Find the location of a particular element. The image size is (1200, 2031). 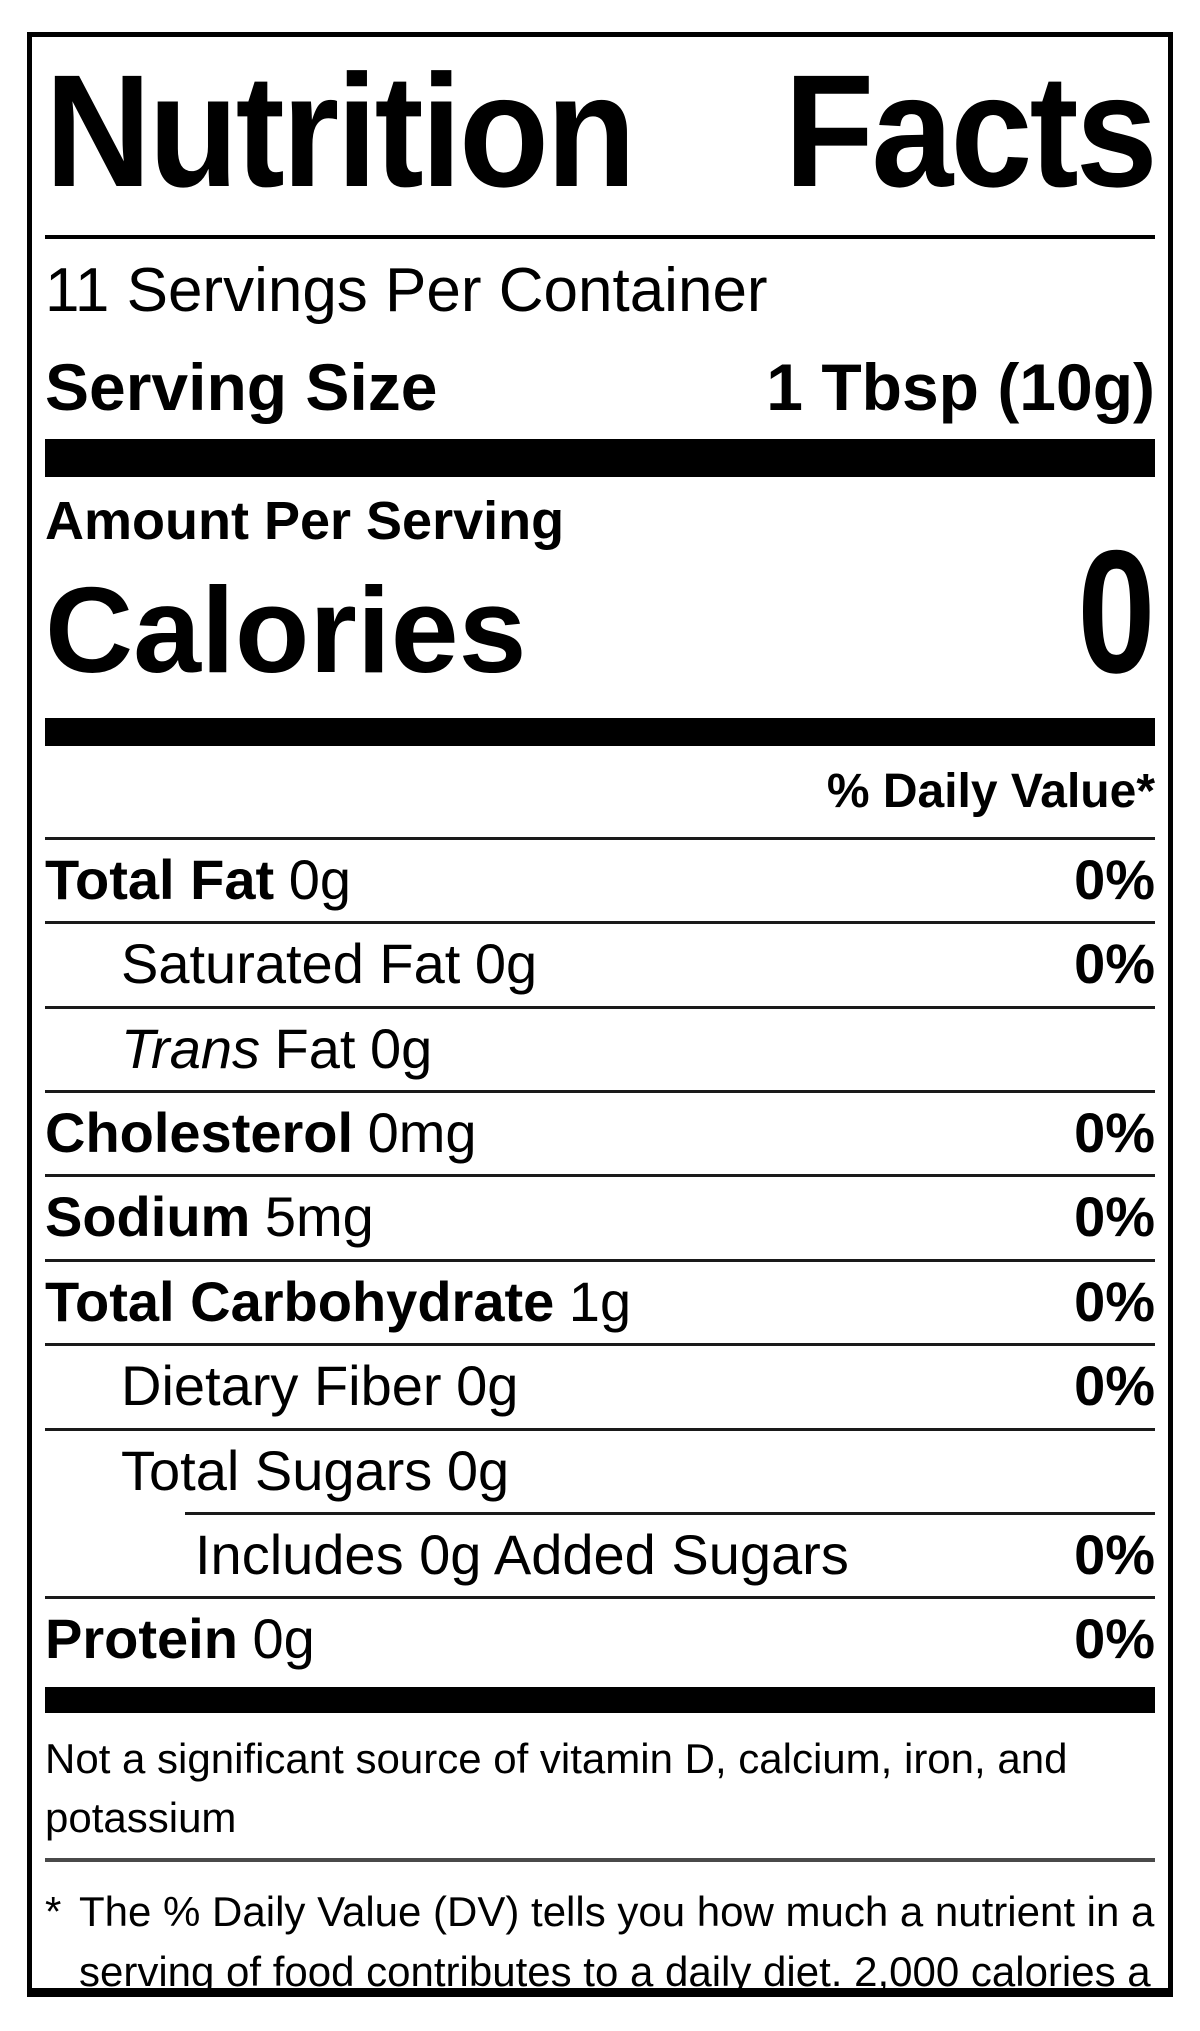

nutrient-row-total-fat: Total Fat 0g 0% is located at coordinates (600, 880).